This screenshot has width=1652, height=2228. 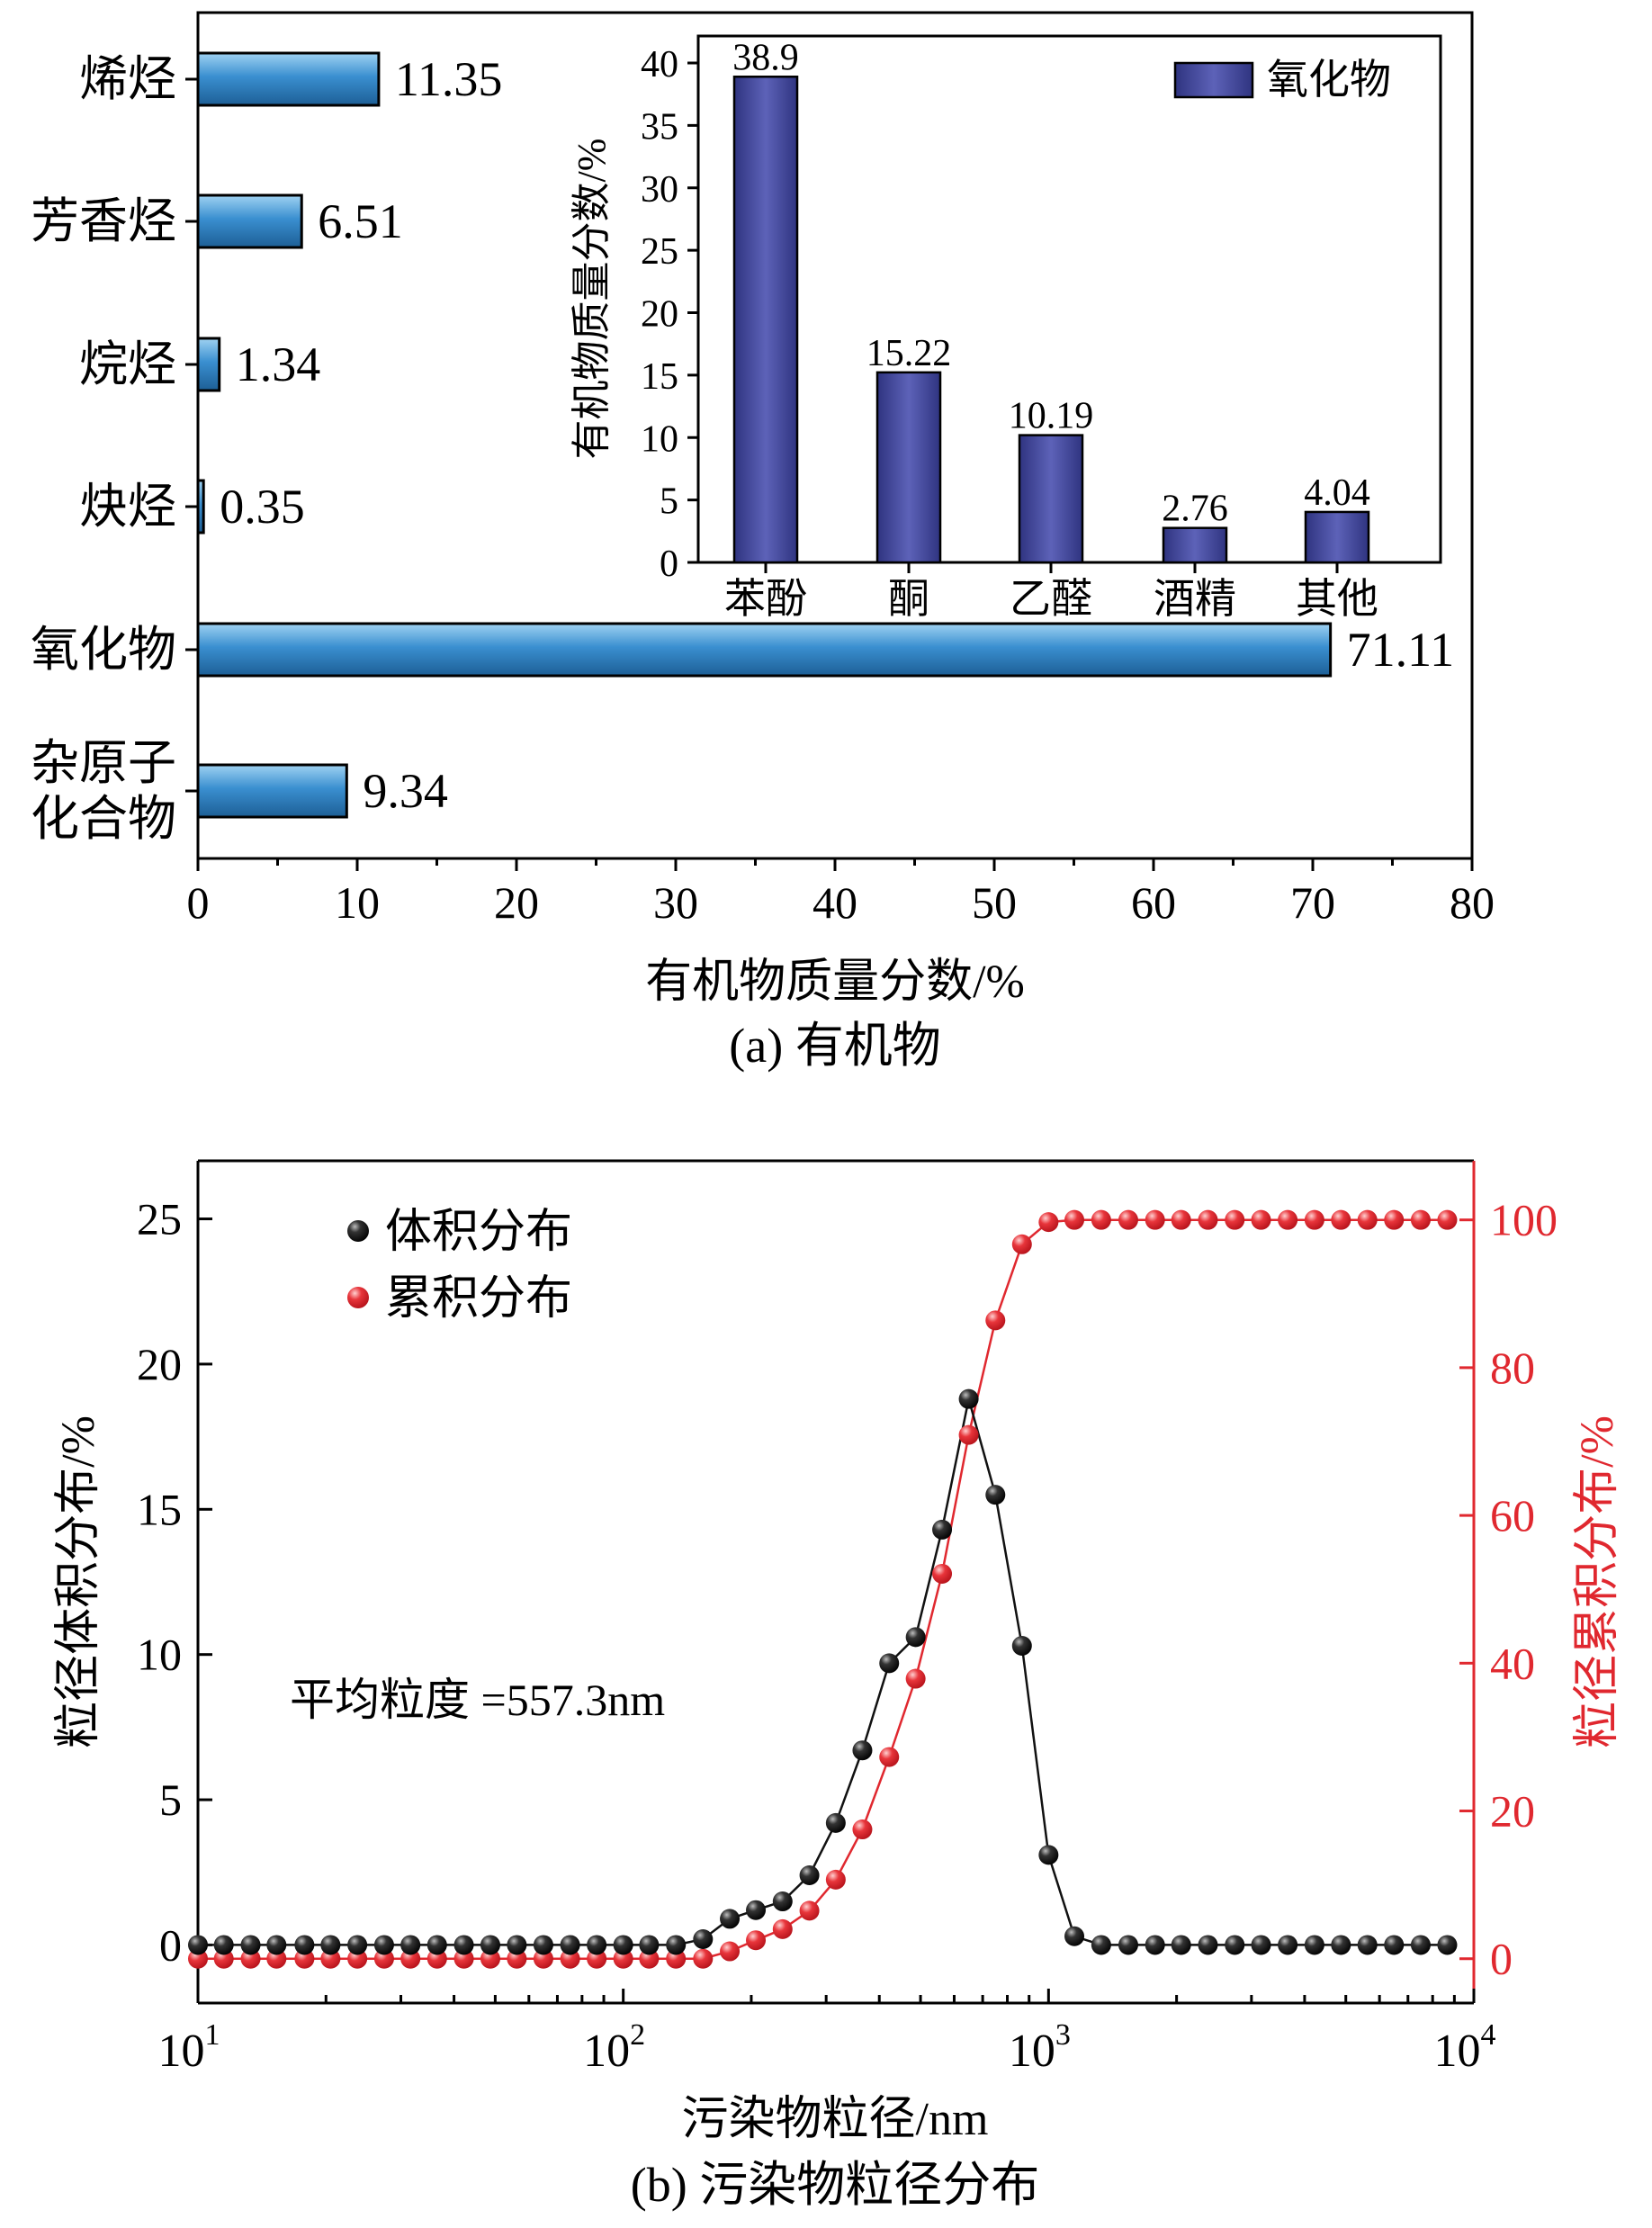 I want to click on bar-烷烃, so click(x=208, y=364).